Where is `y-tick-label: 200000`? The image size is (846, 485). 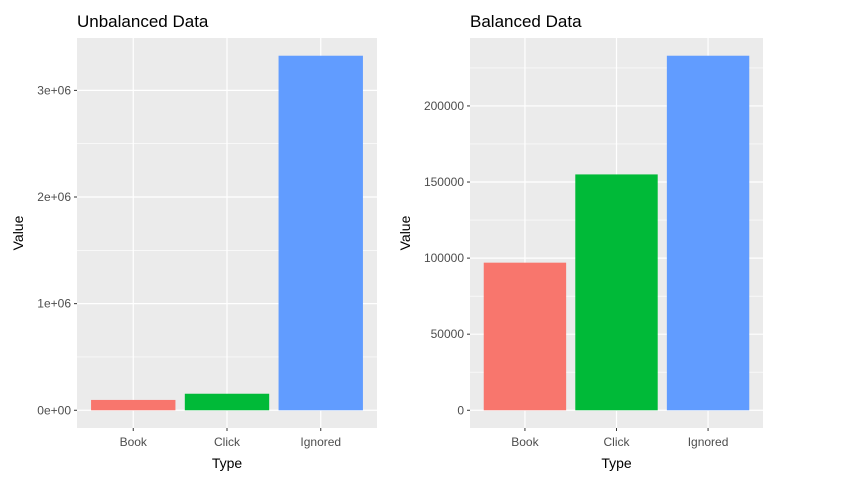 y-tick-label: 200000 is located at coordinates (444, 106).